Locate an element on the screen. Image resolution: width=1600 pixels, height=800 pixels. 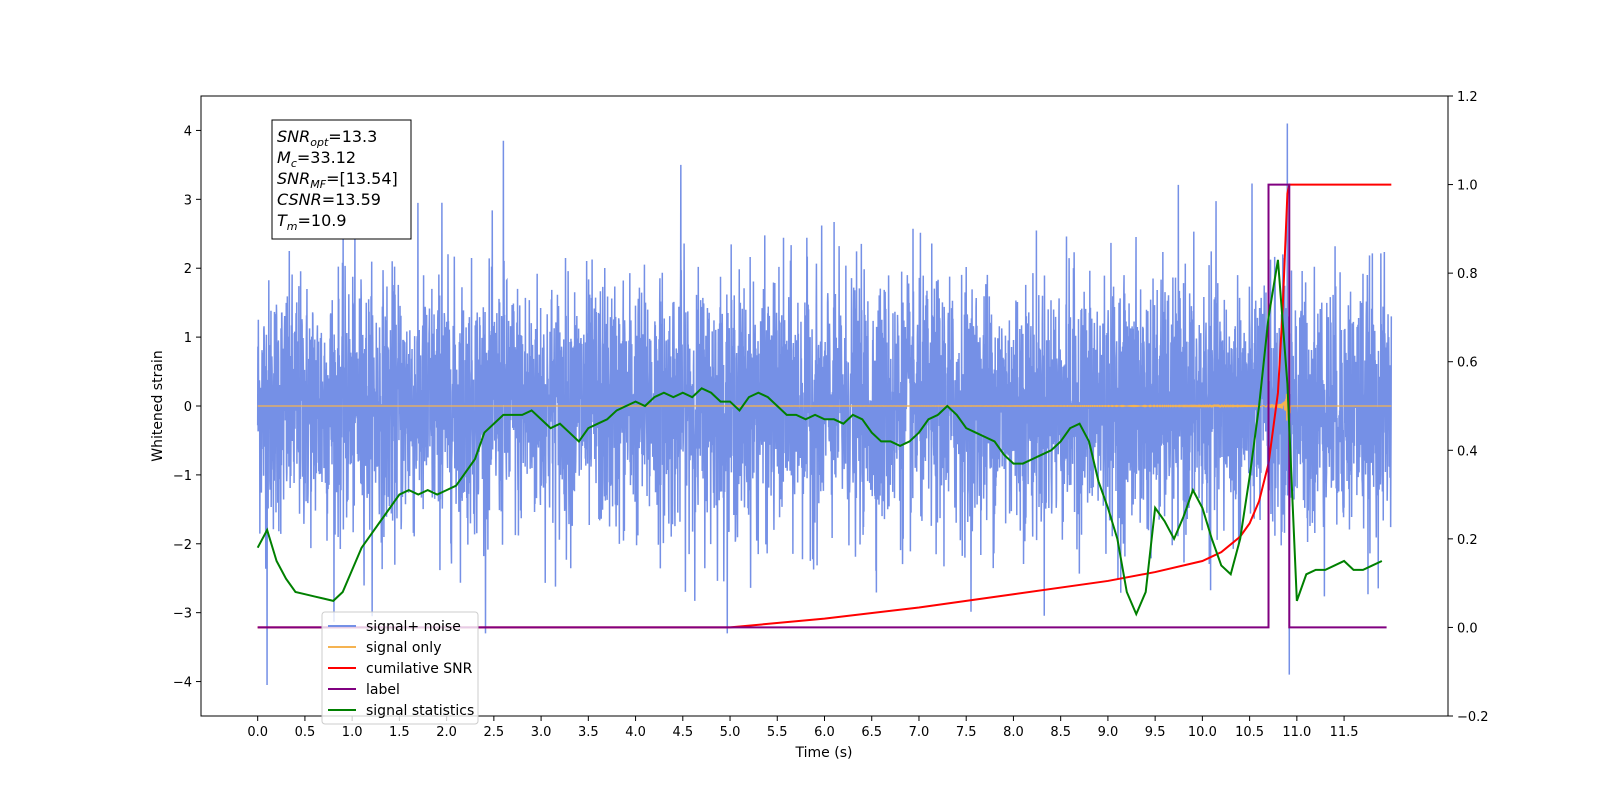
annotation-line: CSNR=13.59 is located at coordinates (329, 199).